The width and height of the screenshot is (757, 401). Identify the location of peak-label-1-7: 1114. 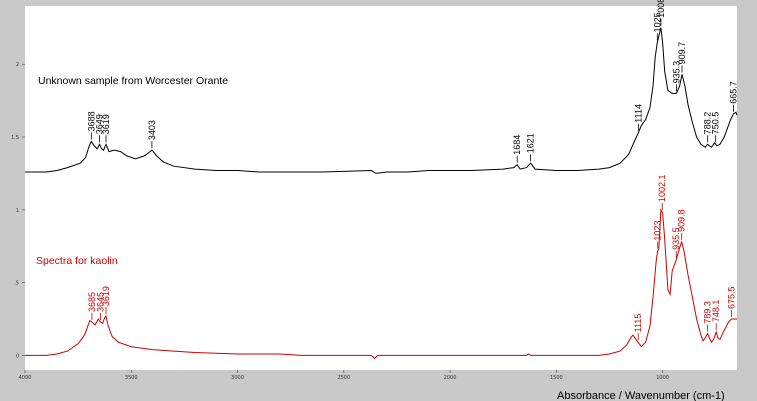
(638, 113).